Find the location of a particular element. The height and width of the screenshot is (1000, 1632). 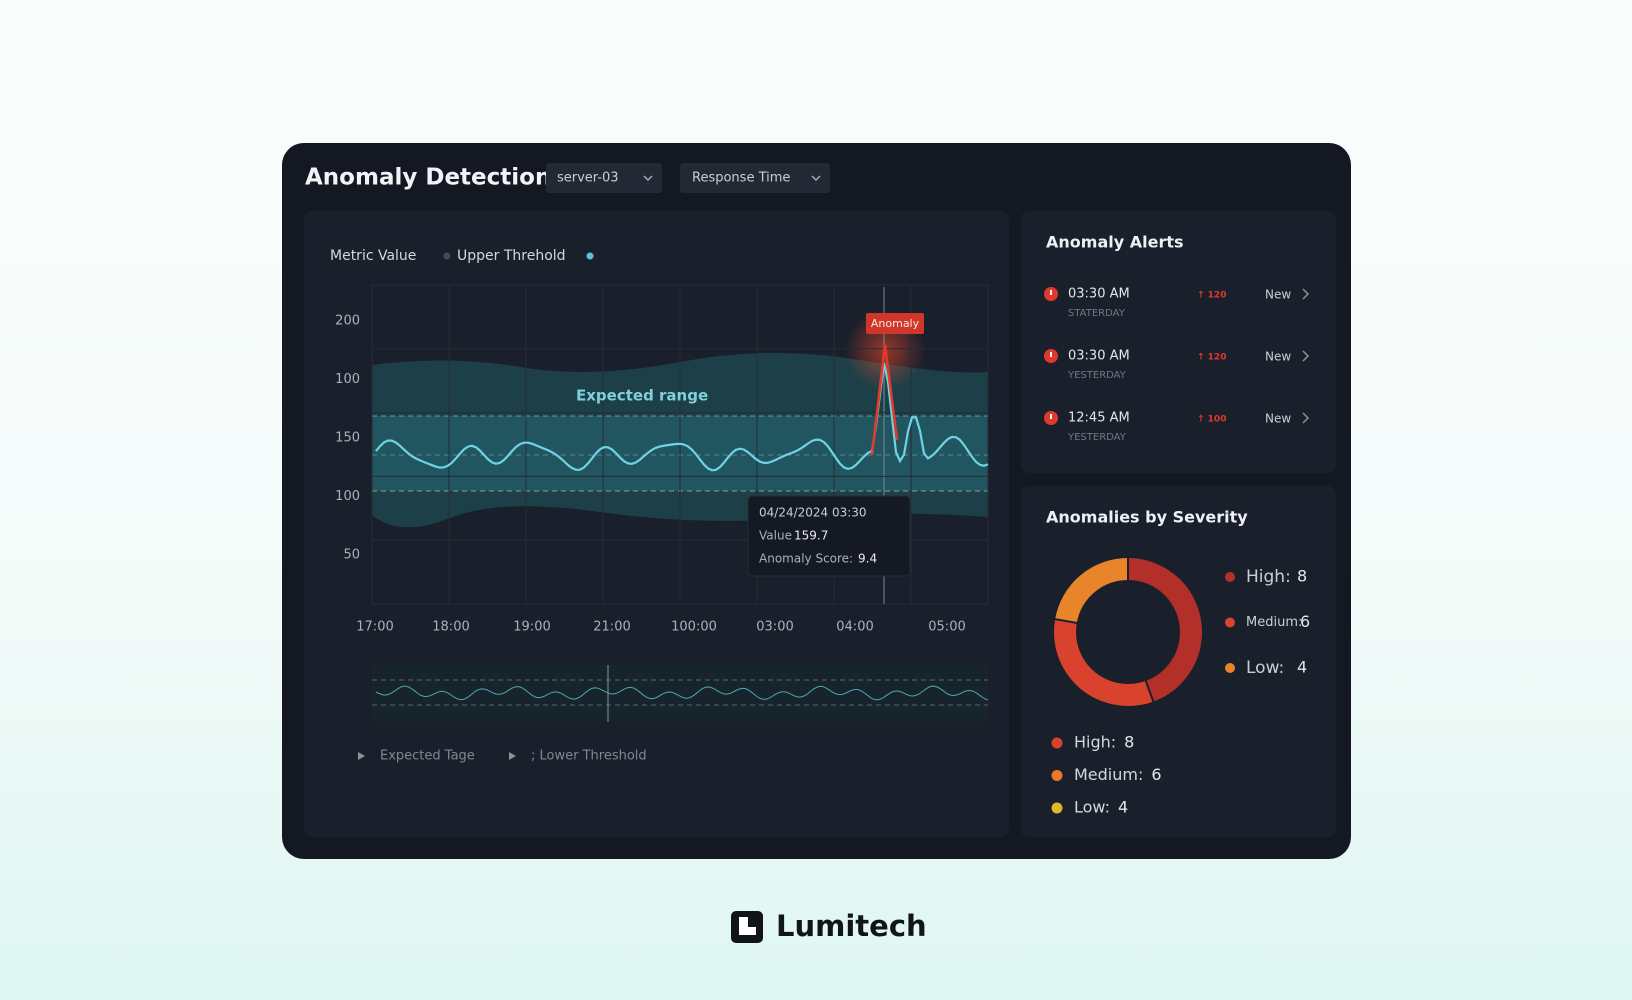

brand-name: Lumitech is located at coordinates (851, 926).